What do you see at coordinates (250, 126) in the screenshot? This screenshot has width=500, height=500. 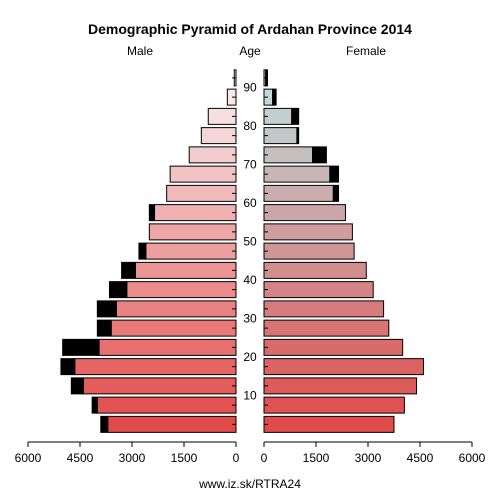 I see `age-tick-label-80: 80` at bounding box center [250, 126].